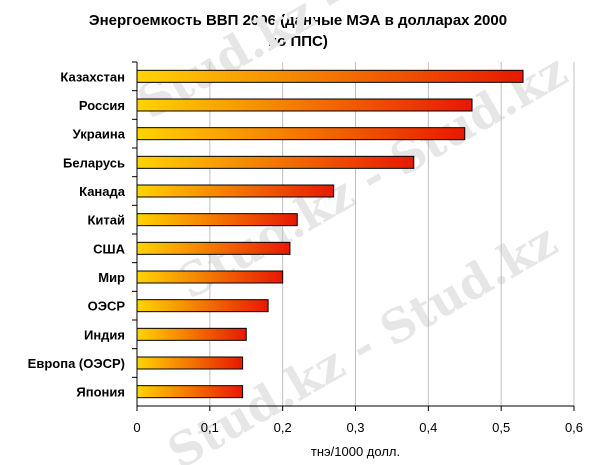  I want to click on category-label: Казахстан, so click(92, 76).